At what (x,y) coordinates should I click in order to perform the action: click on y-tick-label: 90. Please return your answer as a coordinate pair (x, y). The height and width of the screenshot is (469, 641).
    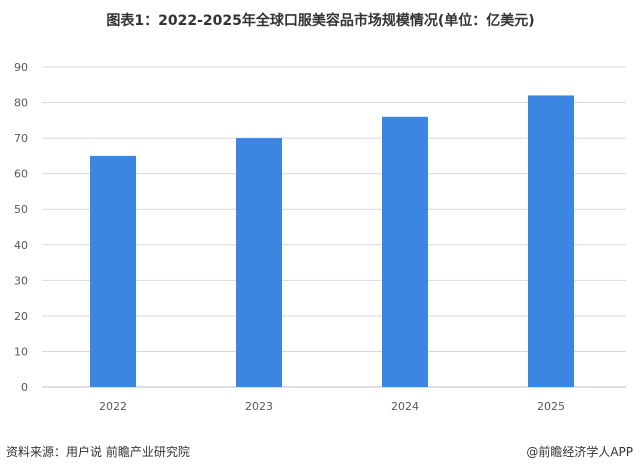
    Looking at the image, I should click on (21, 67).